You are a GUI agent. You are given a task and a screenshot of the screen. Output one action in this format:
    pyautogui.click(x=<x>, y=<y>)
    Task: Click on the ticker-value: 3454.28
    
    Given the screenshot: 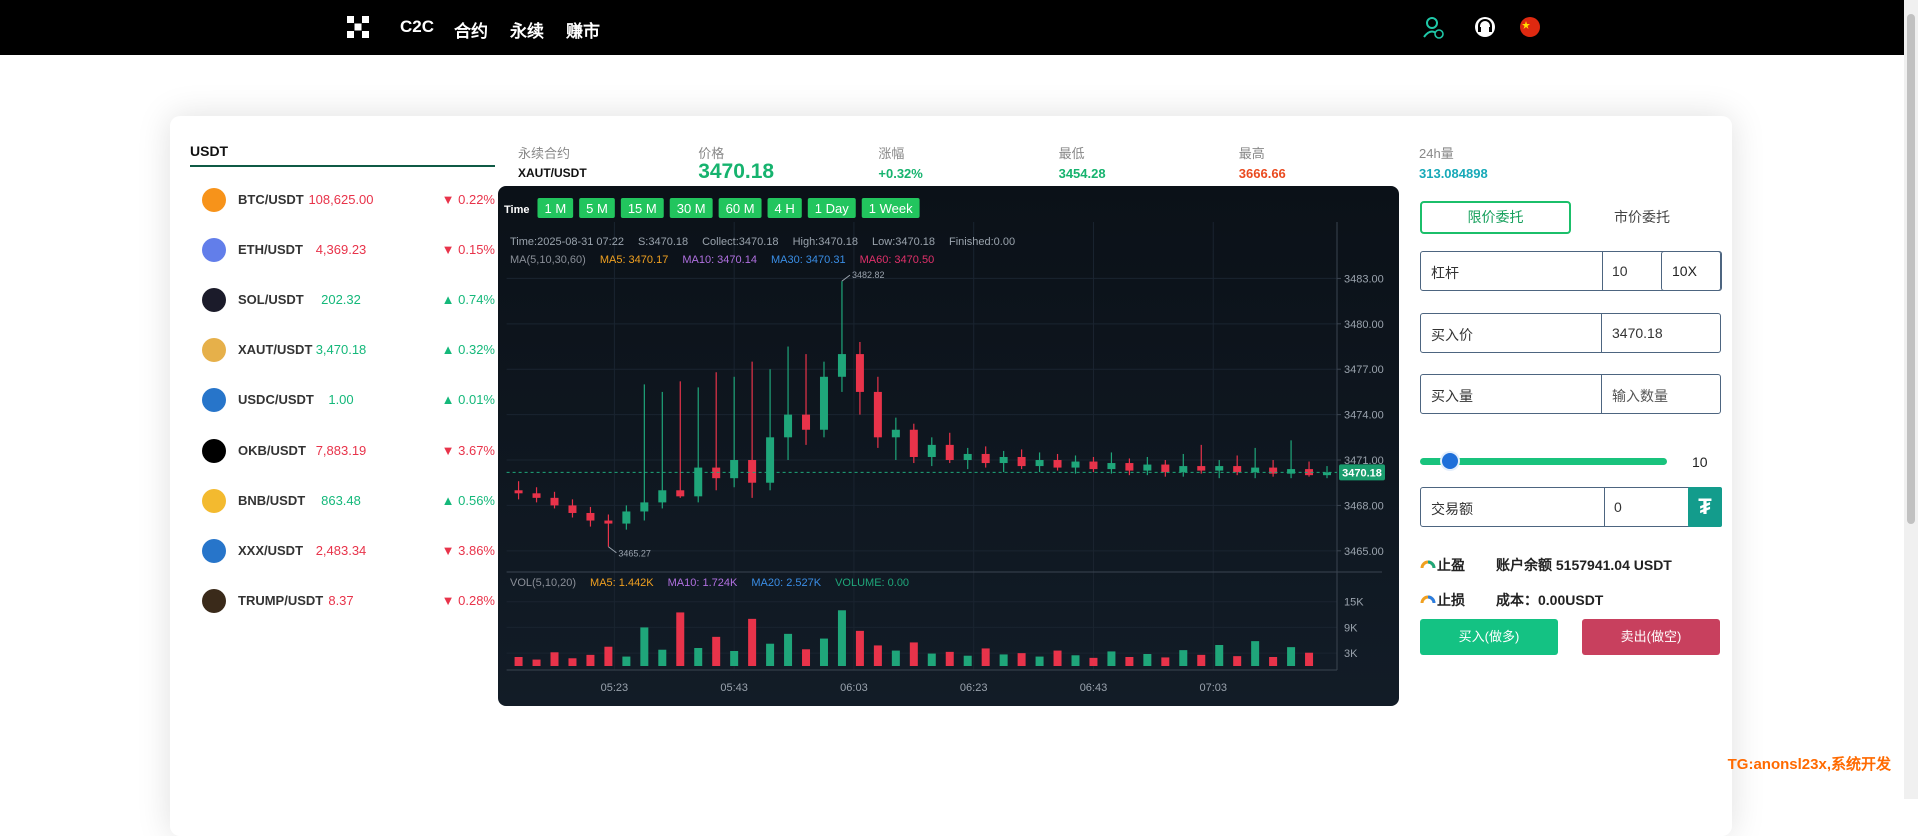 What is the action you would take?
    pyautogui.click(x=1082, y=173)
    